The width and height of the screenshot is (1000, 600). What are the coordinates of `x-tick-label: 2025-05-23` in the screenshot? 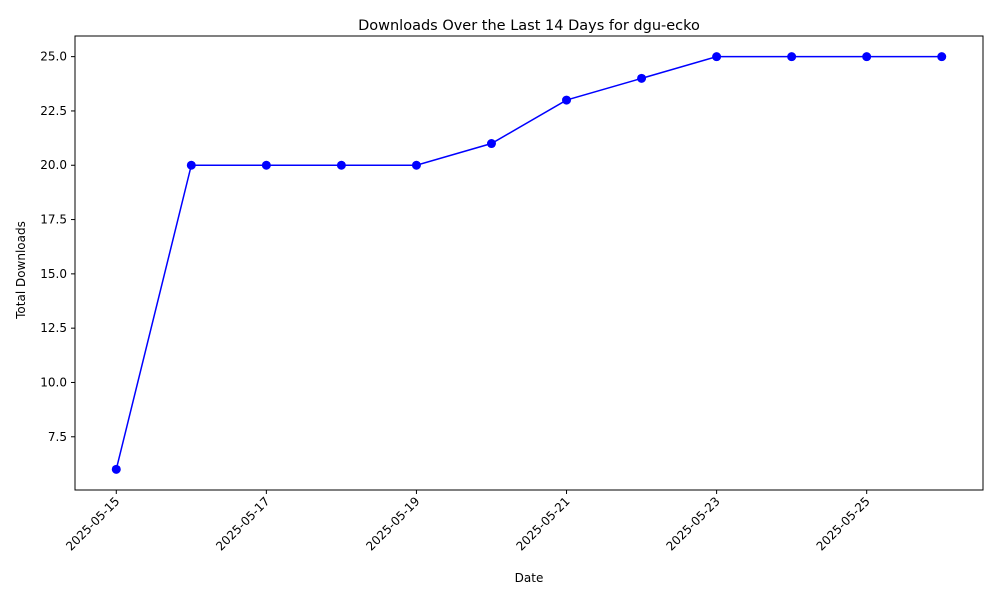 It's located at (693, 523).